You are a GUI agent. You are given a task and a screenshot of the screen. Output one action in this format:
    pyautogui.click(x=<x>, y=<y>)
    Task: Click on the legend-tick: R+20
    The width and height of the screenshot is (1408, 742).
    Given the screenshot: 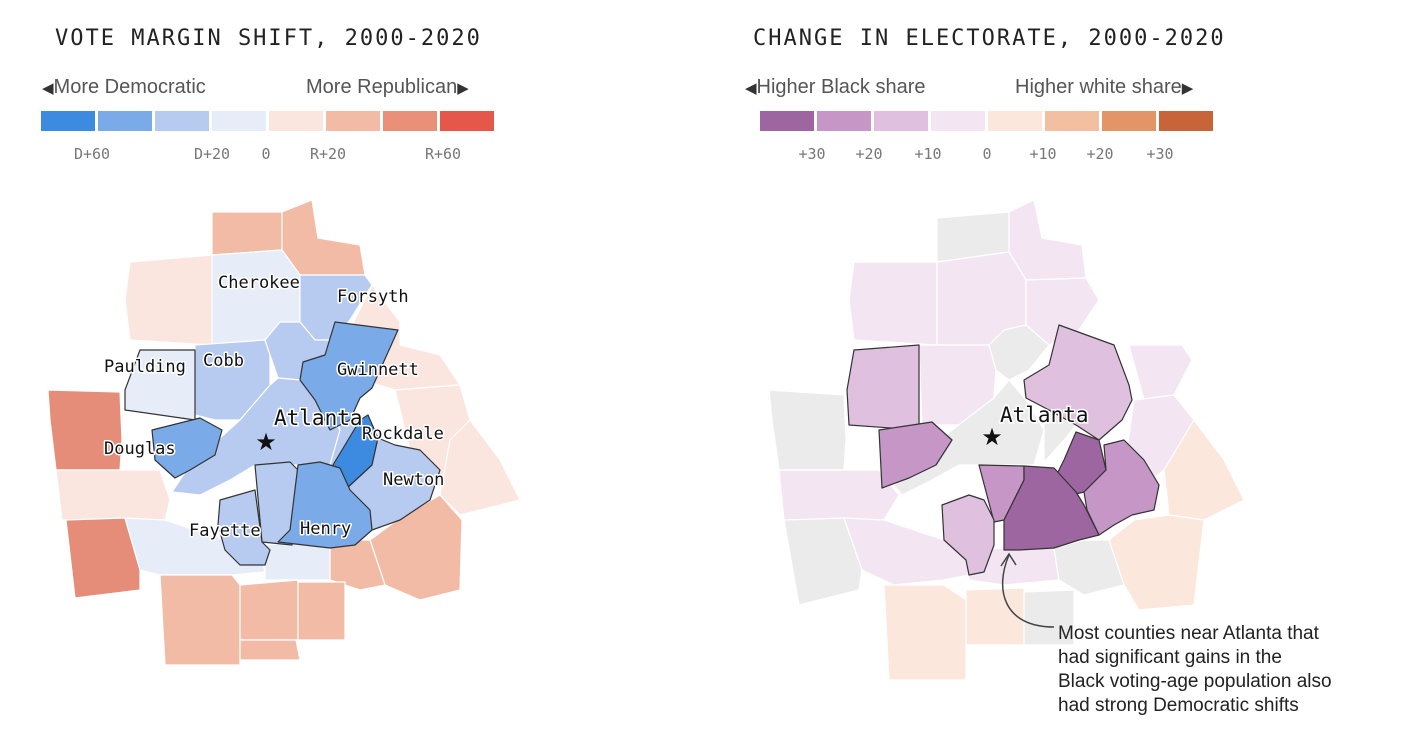 What is the action you would take?
    pyautogui.click(x=328, y=154)
    